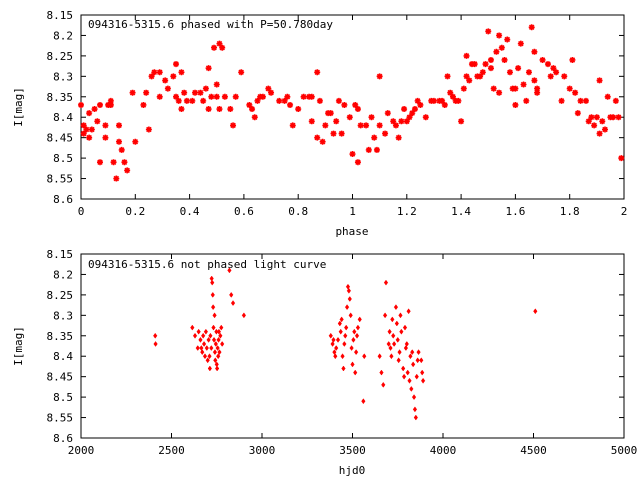 The image size is (640, 484). I want to click on phased-y-tick-label: 8.5, so click(63, 158).